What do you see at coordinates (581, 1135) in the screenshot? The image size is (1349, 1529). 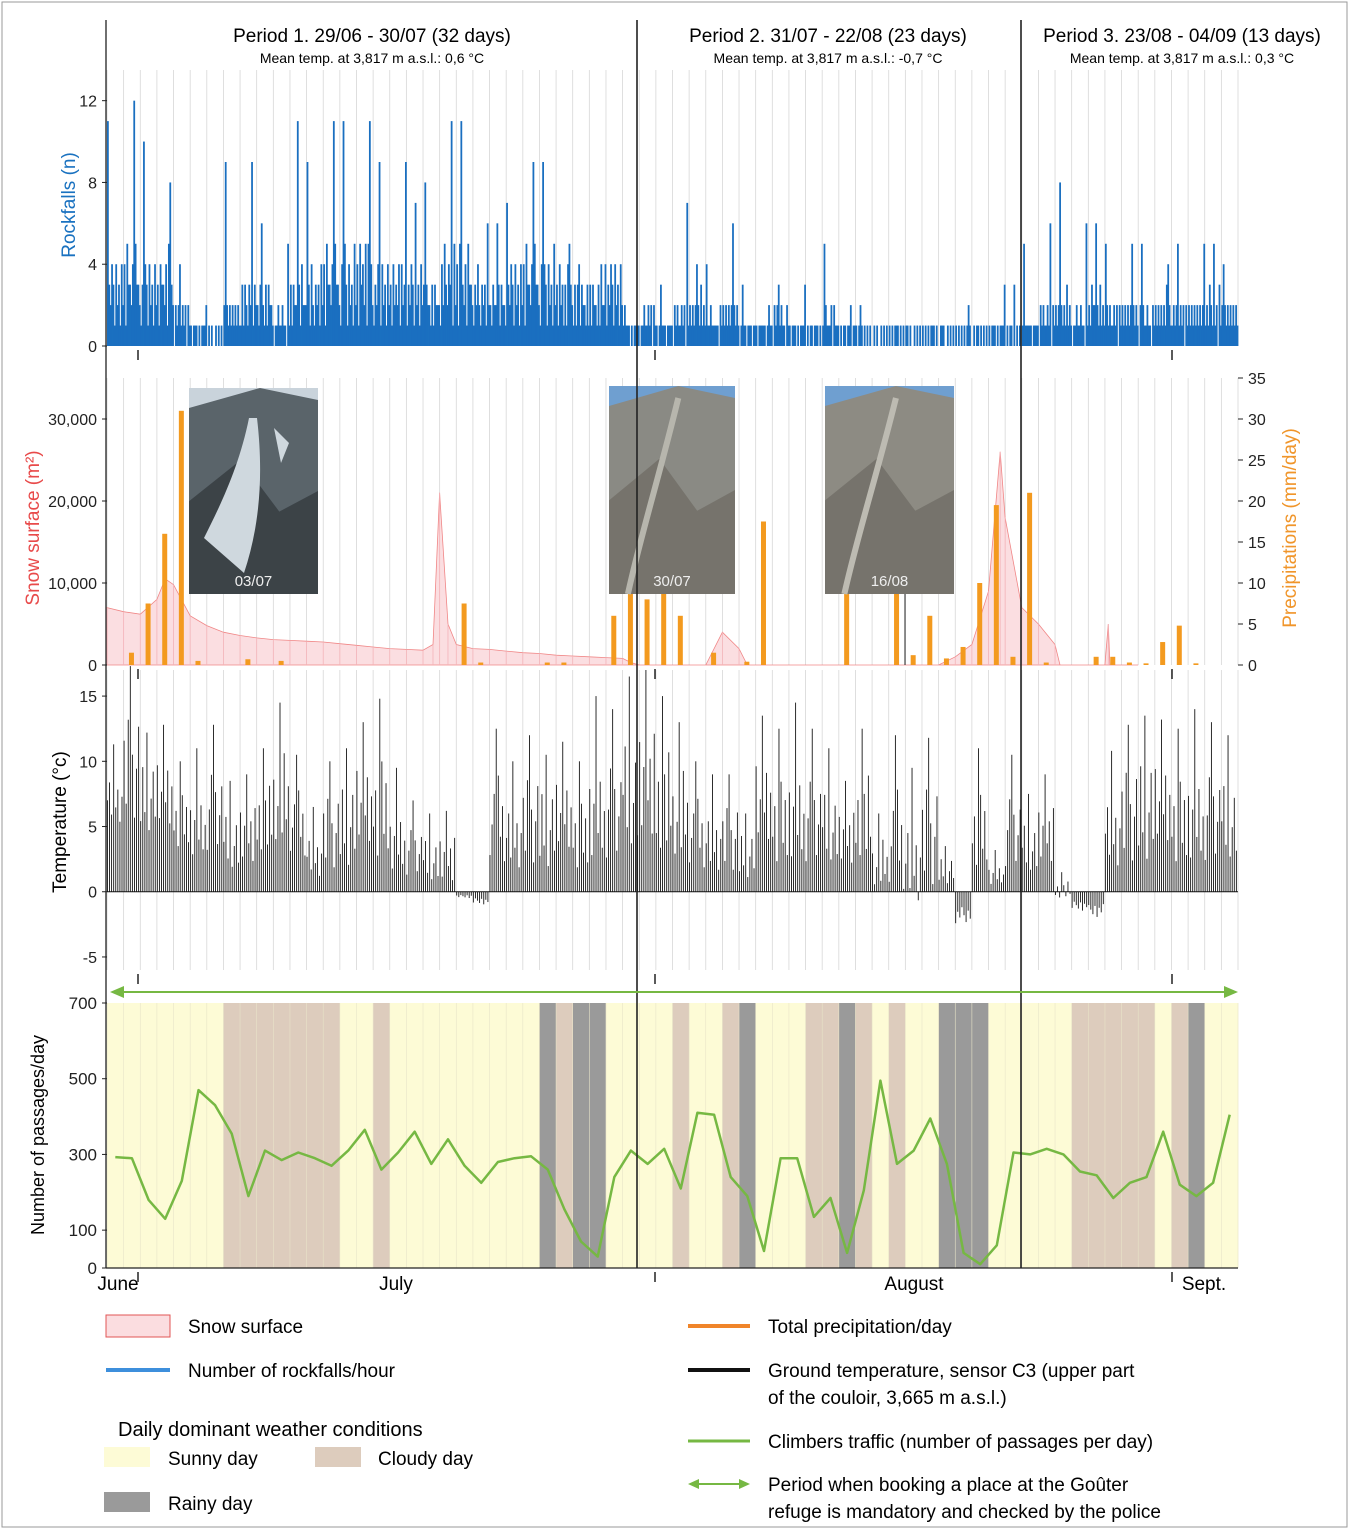 I see `weather-band-rainy` at bounding box center [581, 1135].